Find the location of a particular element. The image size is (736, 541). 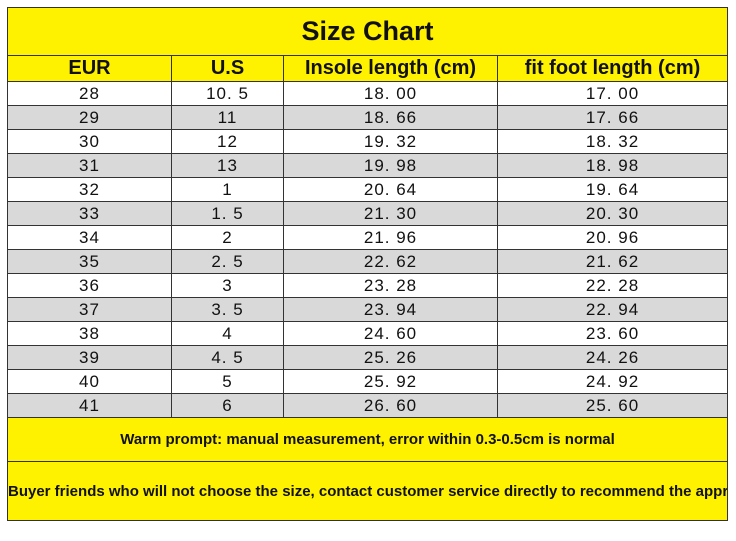

insole-cell: 25. 92 is located at coordinates (390, 381).